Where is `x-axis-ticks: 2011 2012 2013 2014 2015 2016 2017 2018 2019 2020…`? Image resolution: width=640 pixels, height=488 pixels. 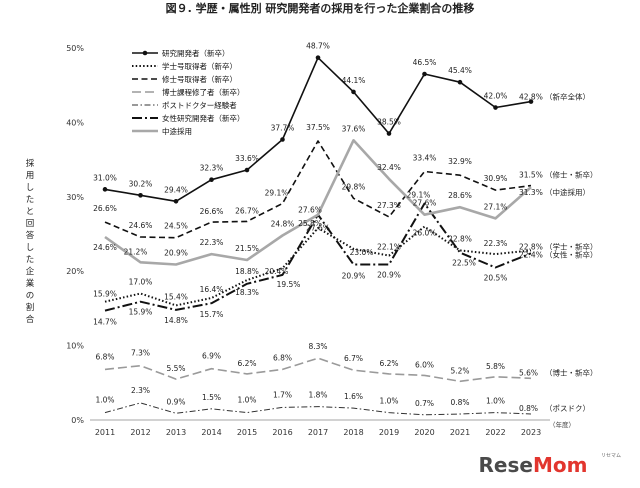 x-axis-ticks: 2011 2012 2013 2014 2015 2016 2017 2018 2019 2020… is located at coordinates (318, 432).